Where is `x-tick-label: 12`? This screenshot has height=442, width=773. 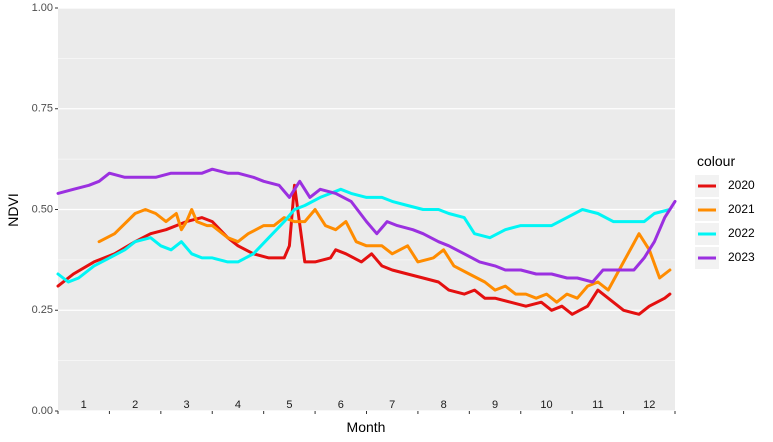 x-tick-label: 12 is located at coordinates (649, 405).